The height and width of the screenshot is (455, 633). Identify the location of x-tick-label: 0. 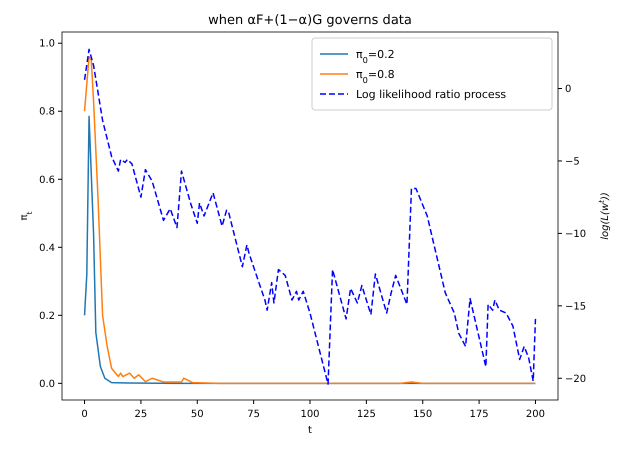
(84, 414).